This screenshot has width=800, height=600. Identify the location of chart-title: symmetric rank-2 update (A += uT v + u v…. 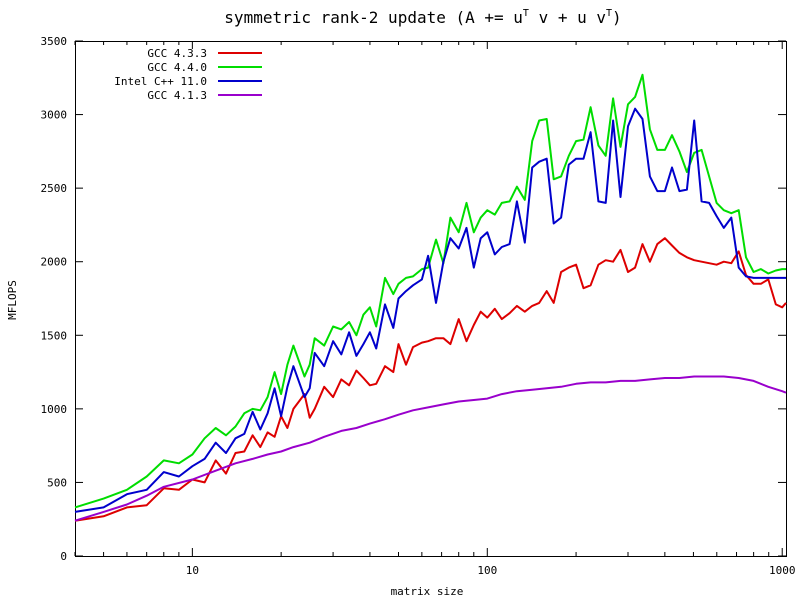
(422, 17).